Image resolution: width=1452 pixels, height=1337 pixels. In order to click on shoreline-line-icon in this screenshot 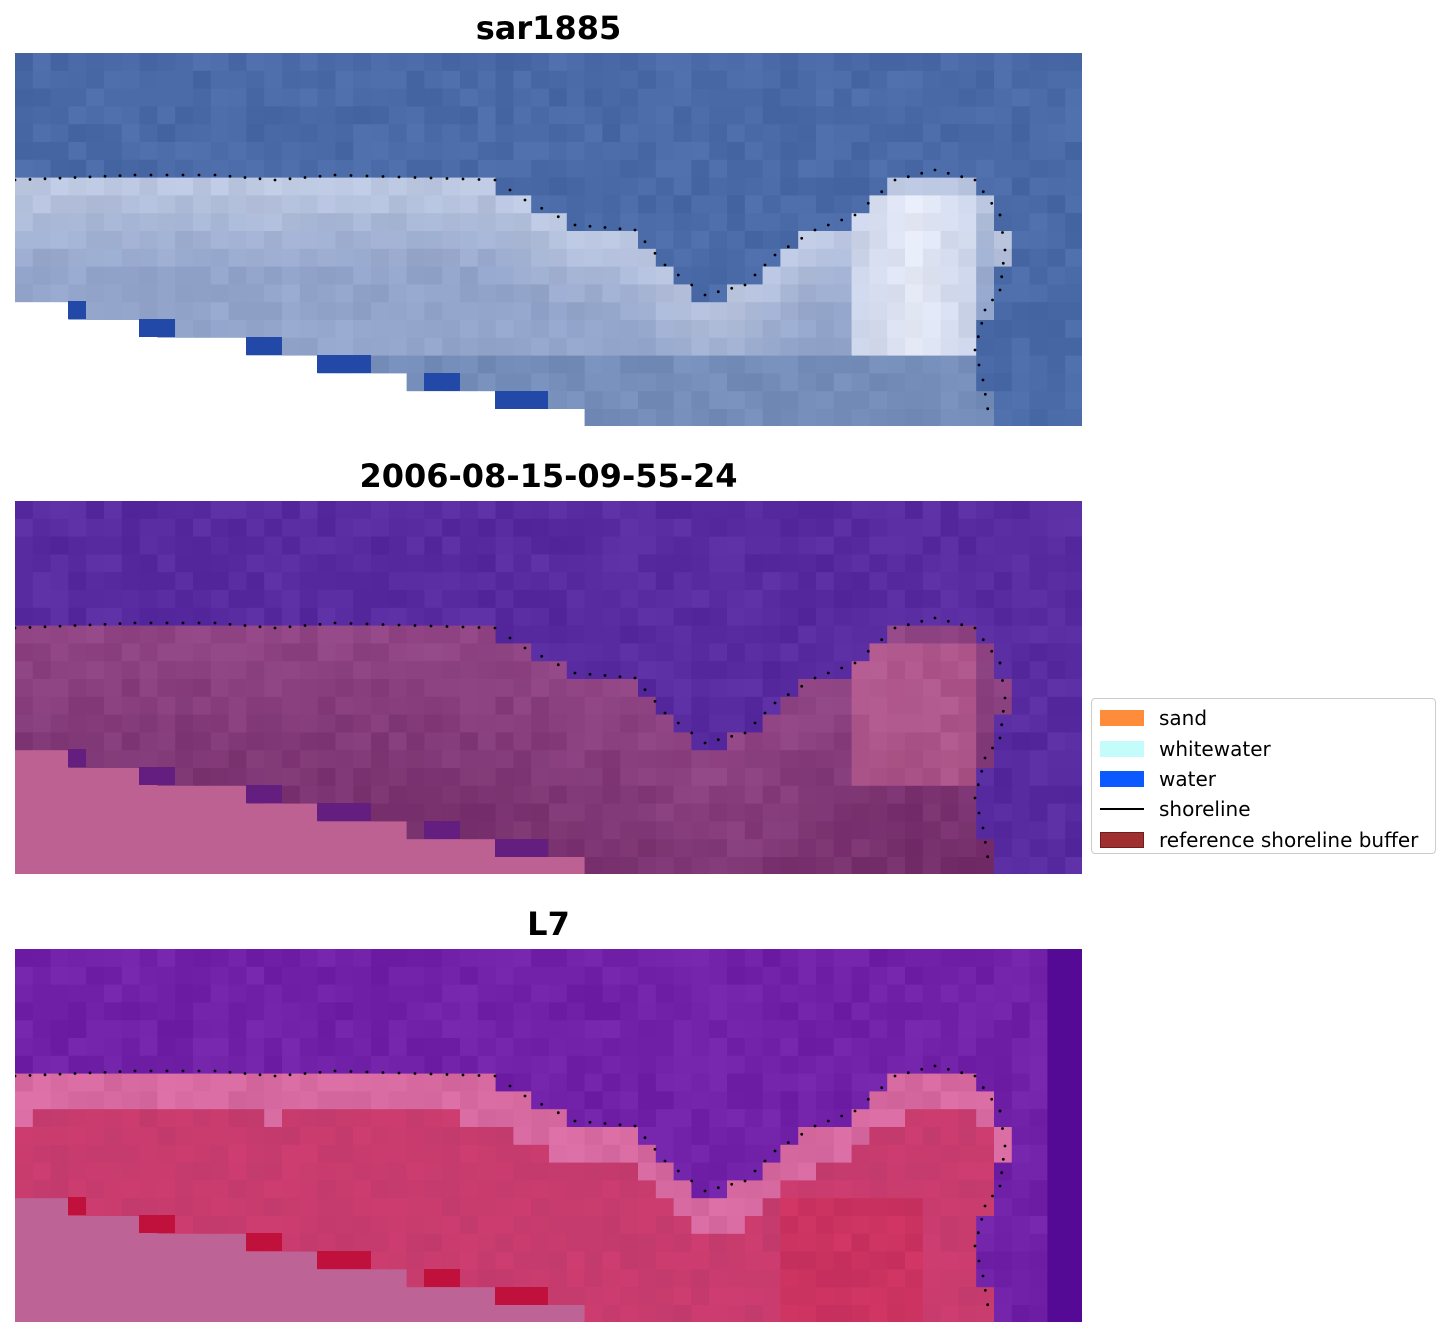, I will do `click(1122, 809)`.